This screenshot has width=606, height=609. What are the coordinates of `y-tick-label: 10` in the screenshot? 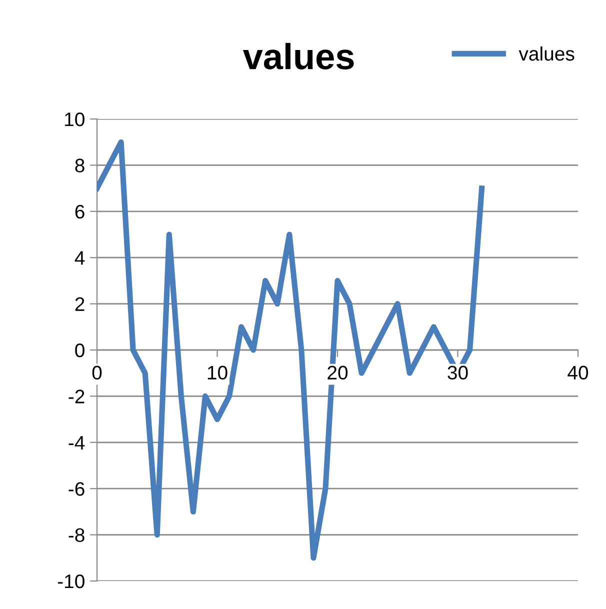 It's located at (74, 119).